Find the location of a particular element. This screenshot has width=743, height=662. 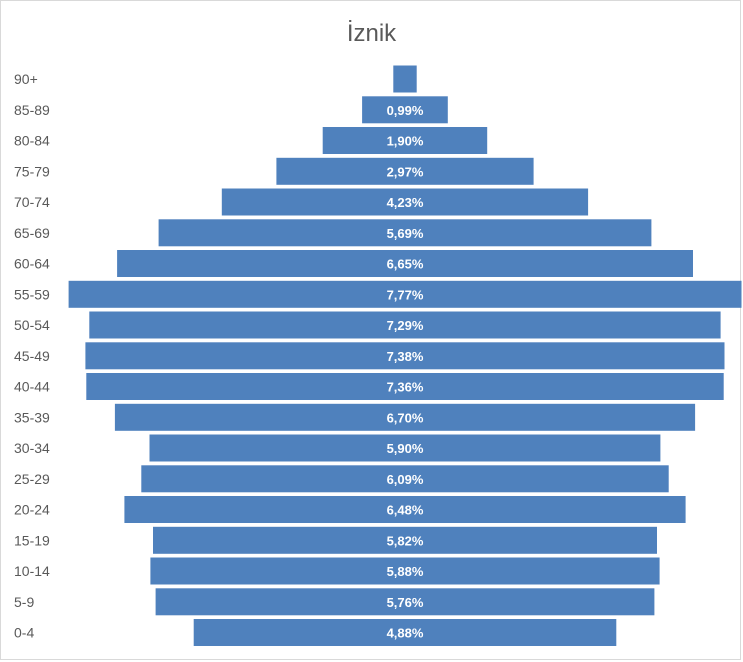

bar-90+ is located at coordinates (405, 79).